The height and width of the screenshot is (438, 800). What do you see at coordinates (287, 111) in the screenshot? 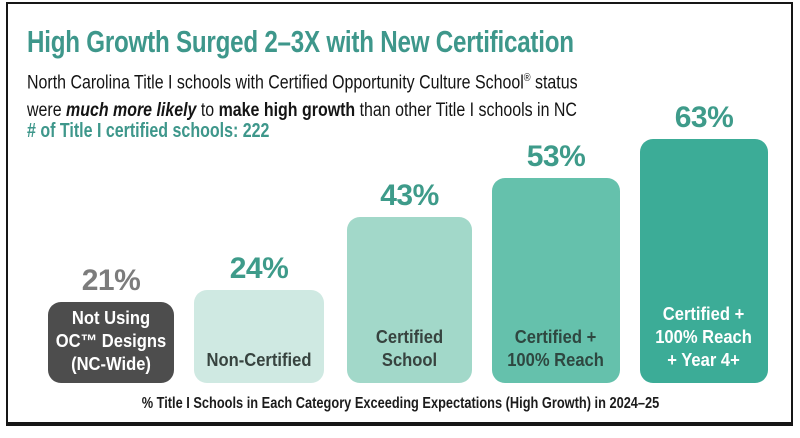
I see `subtitle-bold: make high growth` at bounding box center [287, 111].